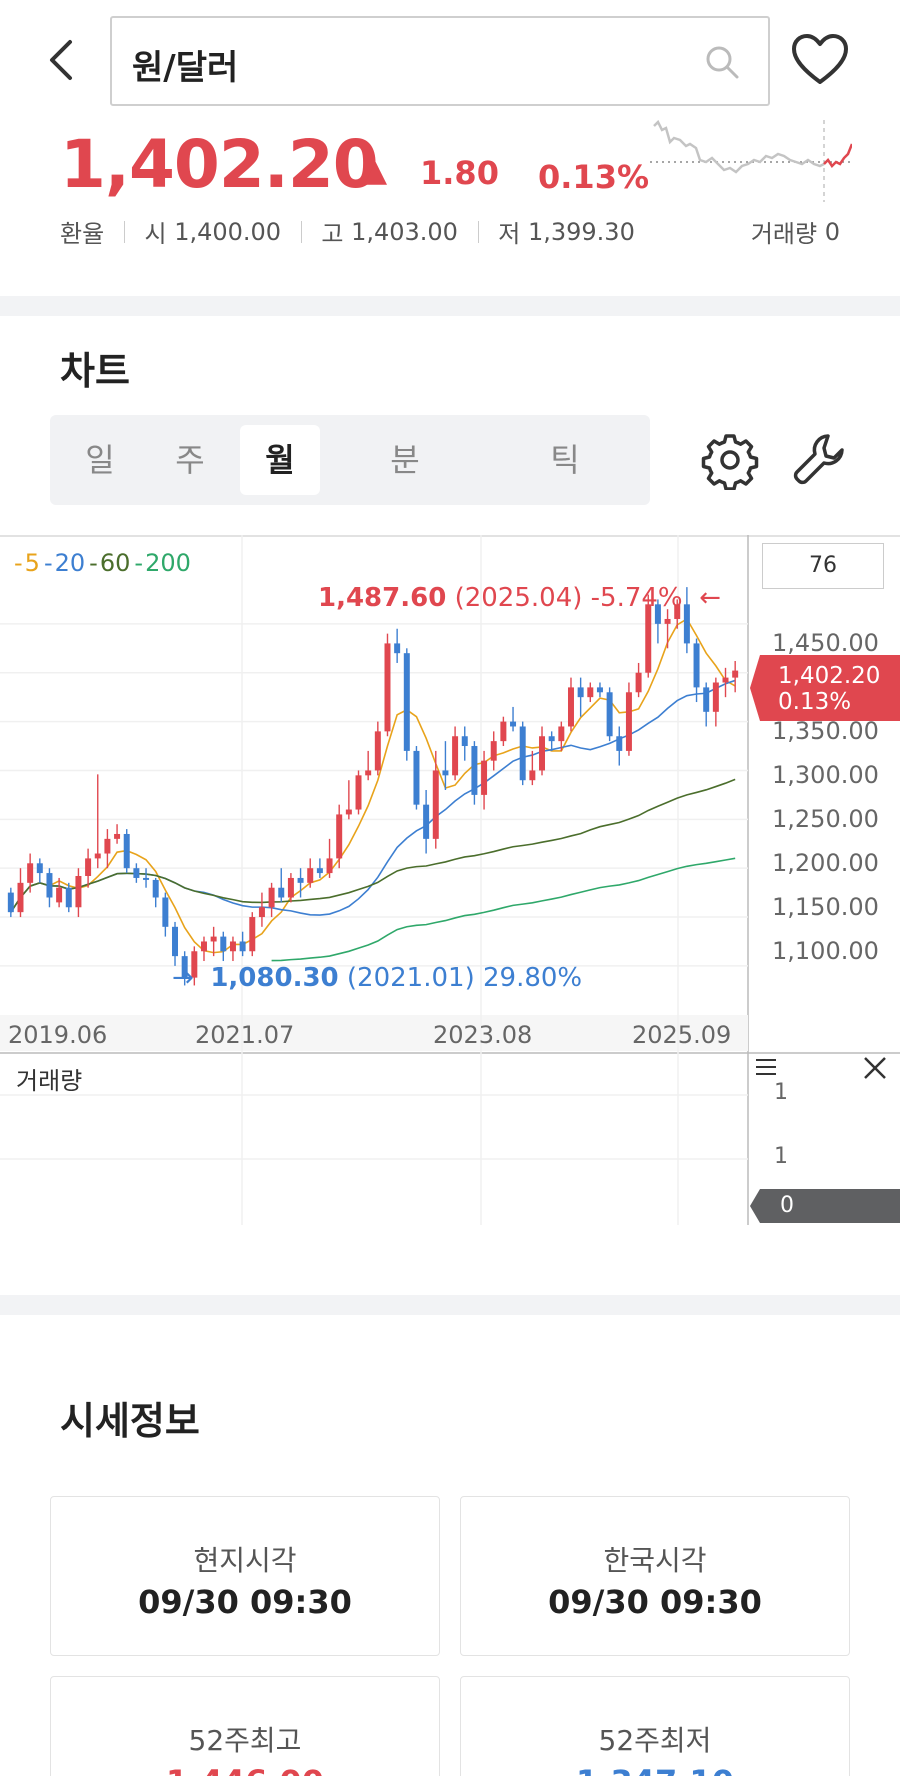 The height and width of the screenshot is (1776, 900). I want to click on period-count-box: 76, so click(823, 566).